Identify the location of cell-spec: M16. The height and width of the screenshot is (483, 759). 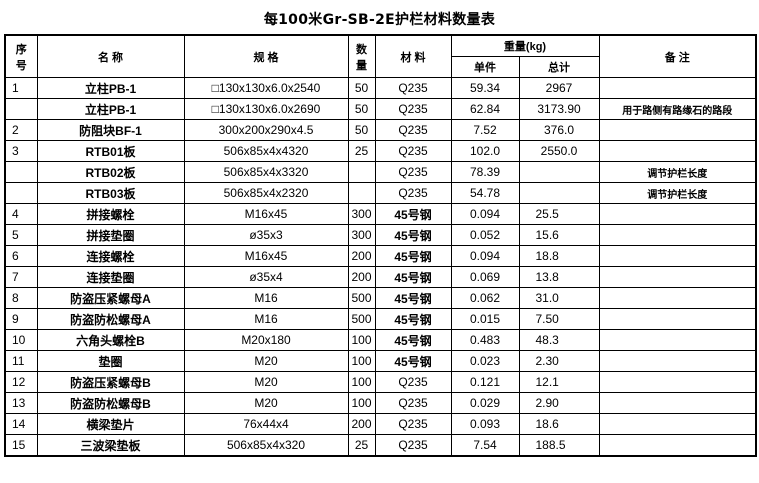
(266, 319).